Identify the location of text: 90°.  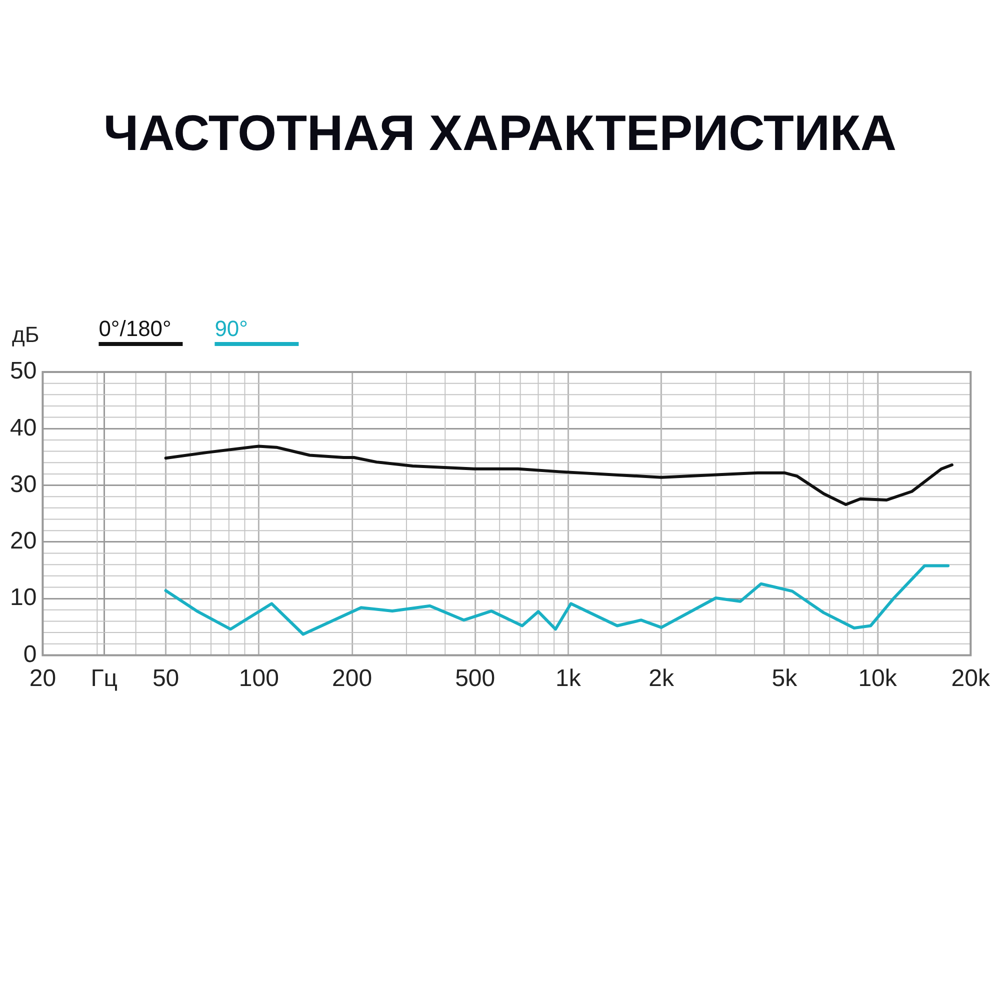
(231, 328).